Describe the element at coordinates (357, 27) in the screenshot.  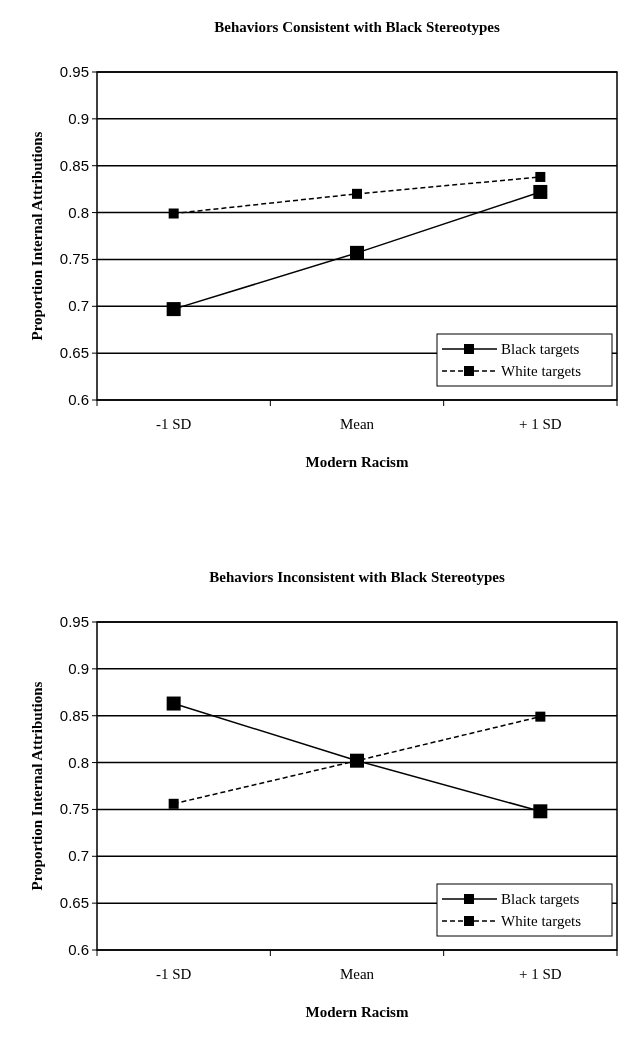
I see `chart-title: Behaviors Consistent with Black Stereotypes` at that location.